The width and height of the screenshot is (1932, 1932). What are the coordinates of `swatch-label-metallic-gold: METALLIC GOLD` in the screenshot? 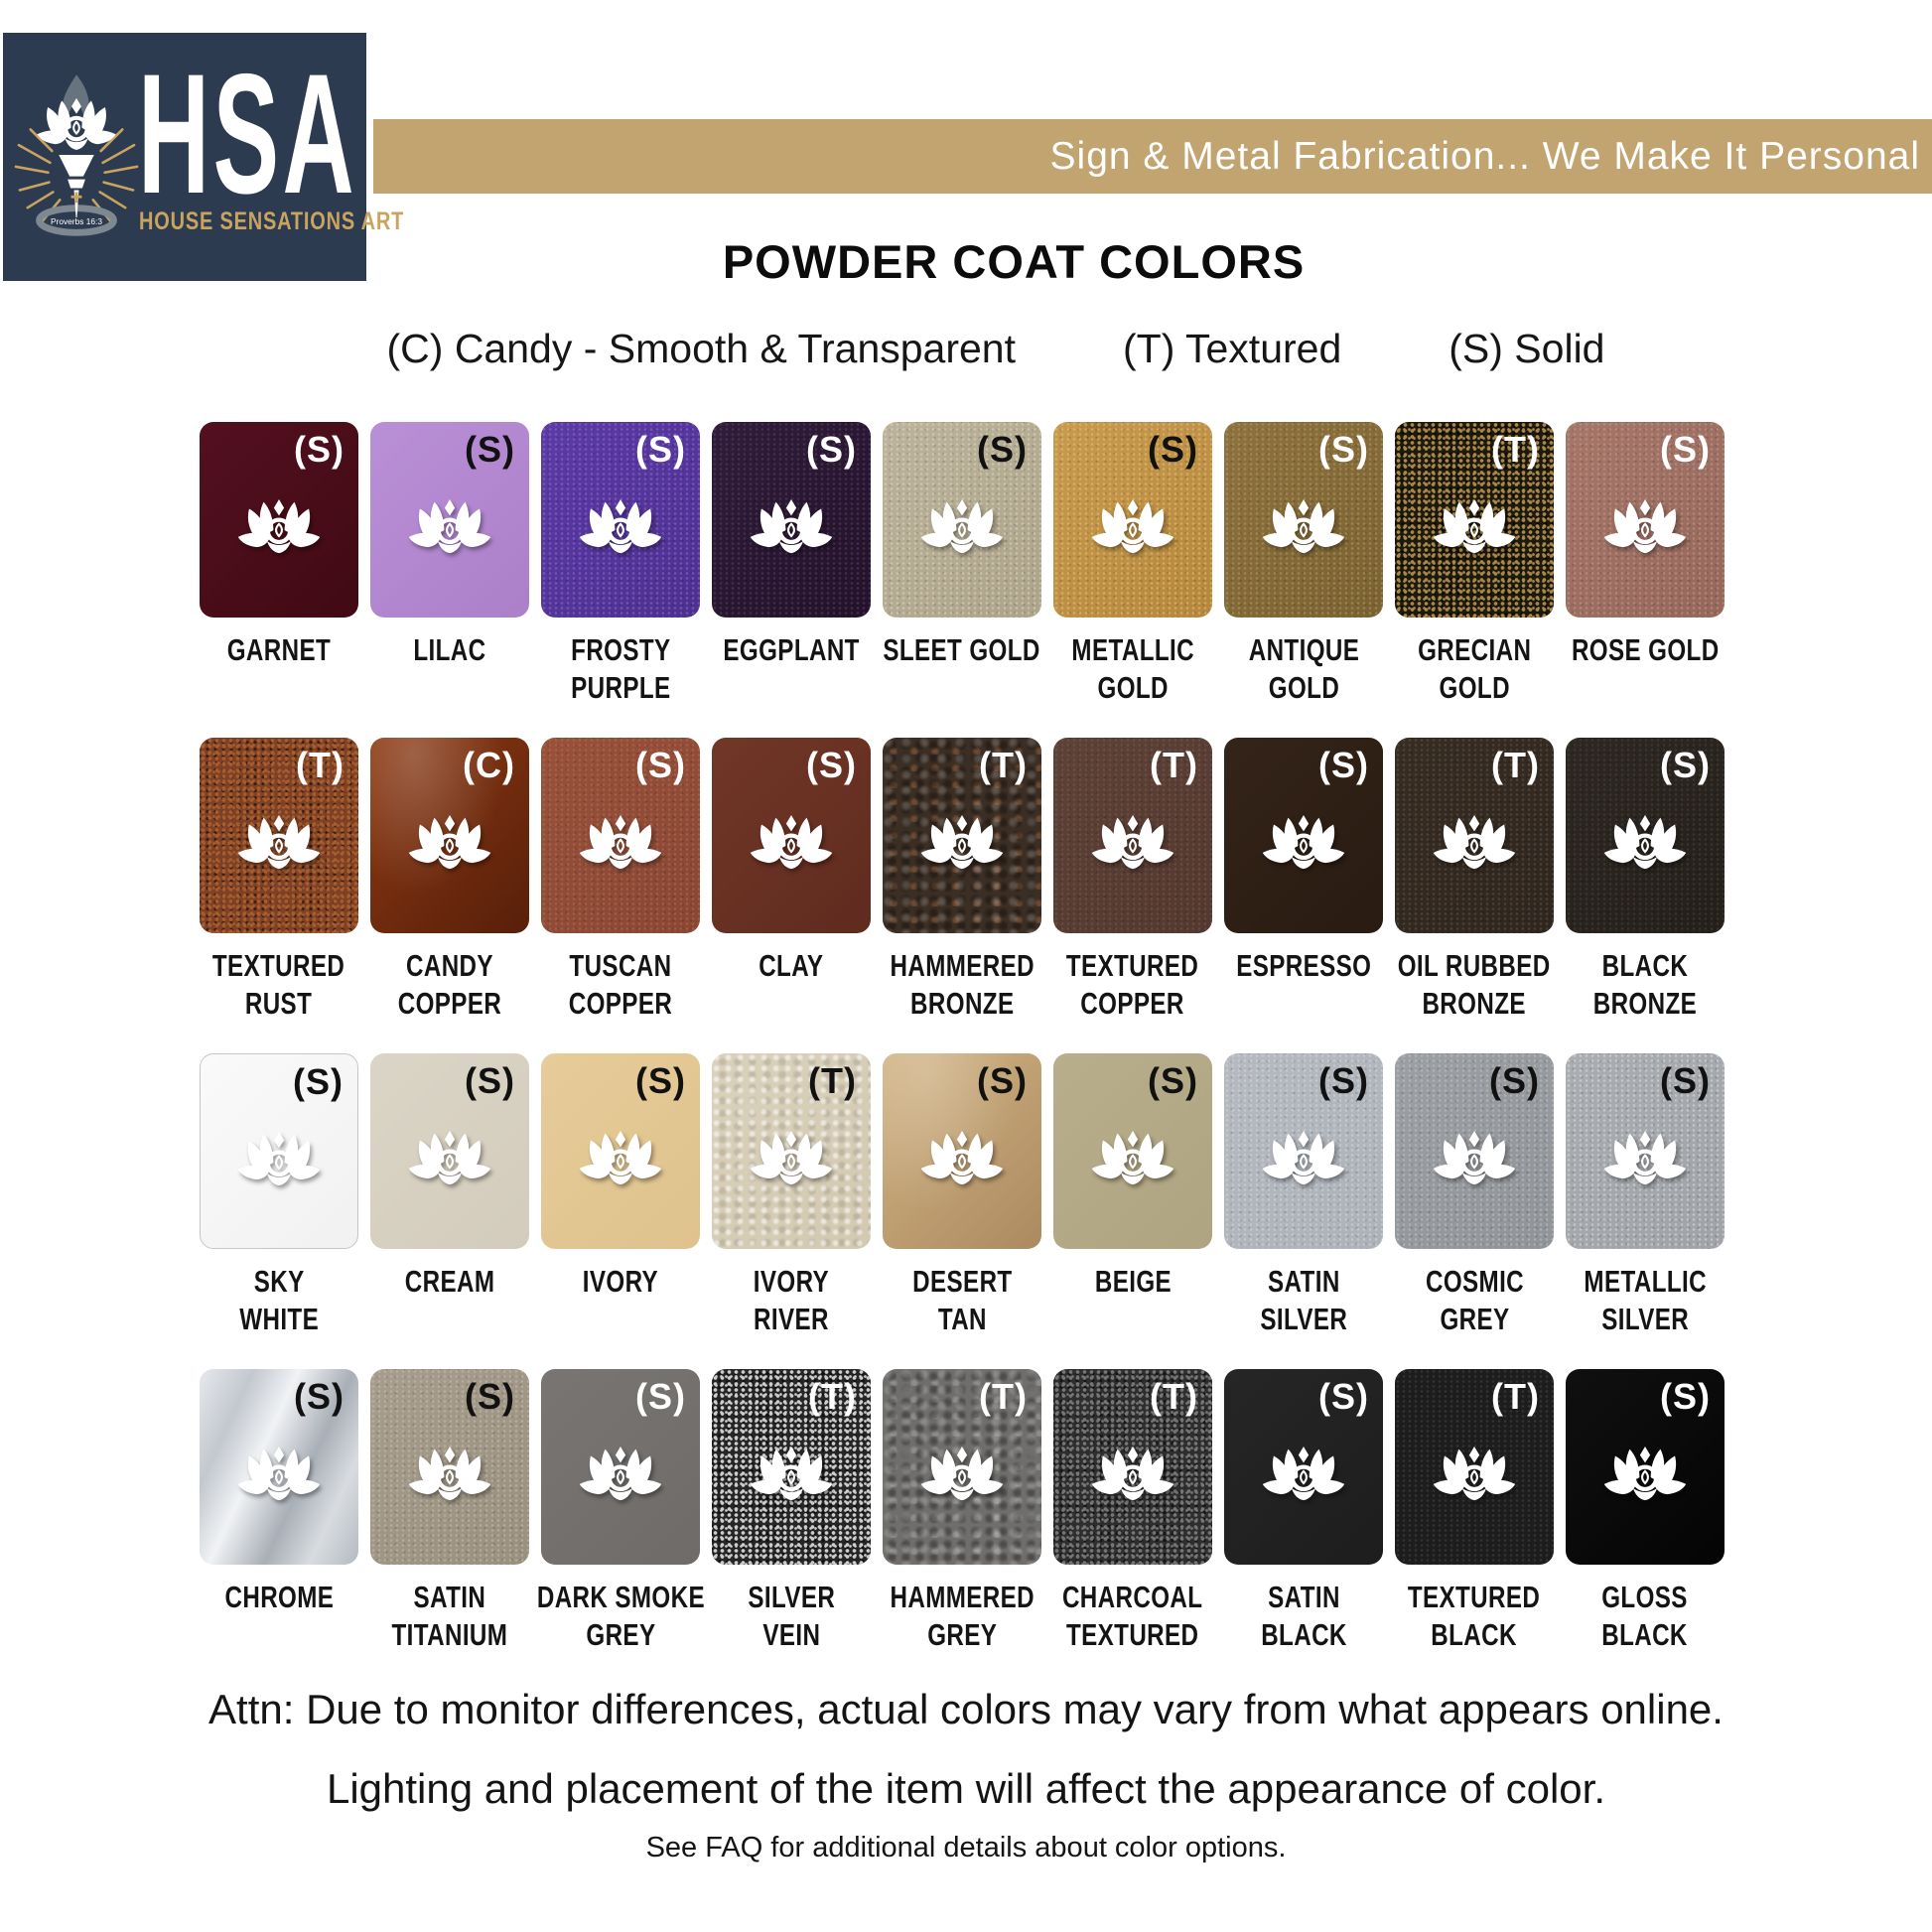 It's located at (1132, 669).